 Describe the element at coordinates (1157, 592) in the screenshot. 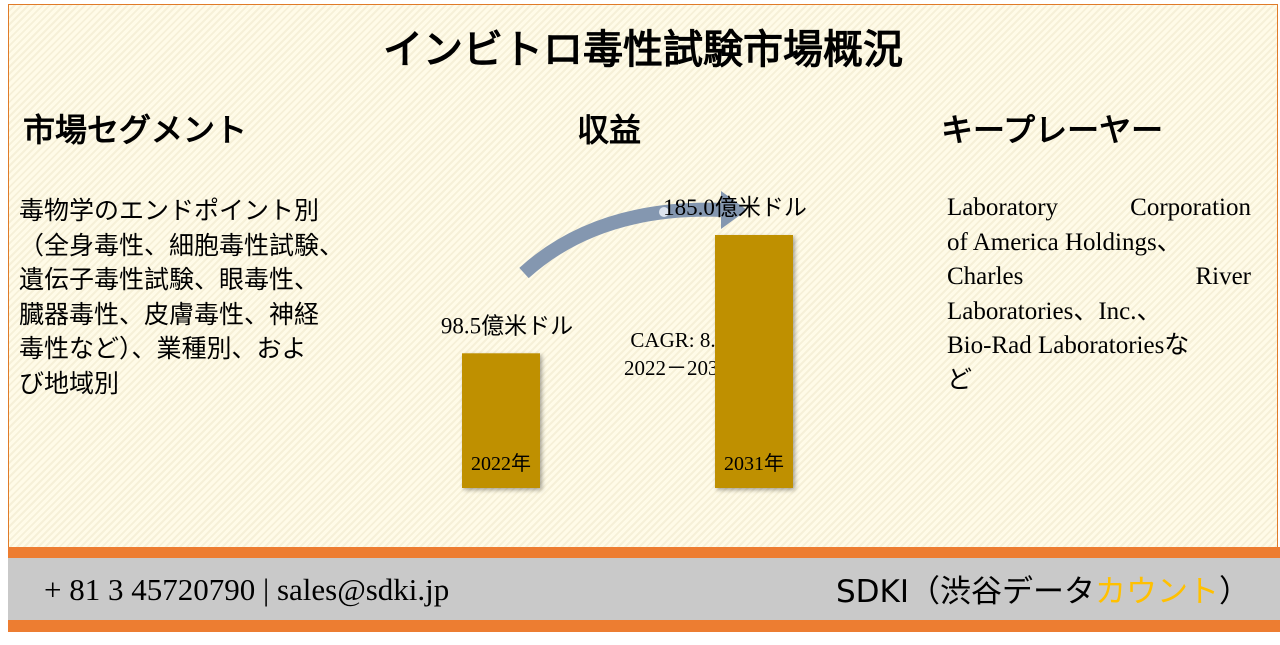

I see `brand-b: カウント` at that location.